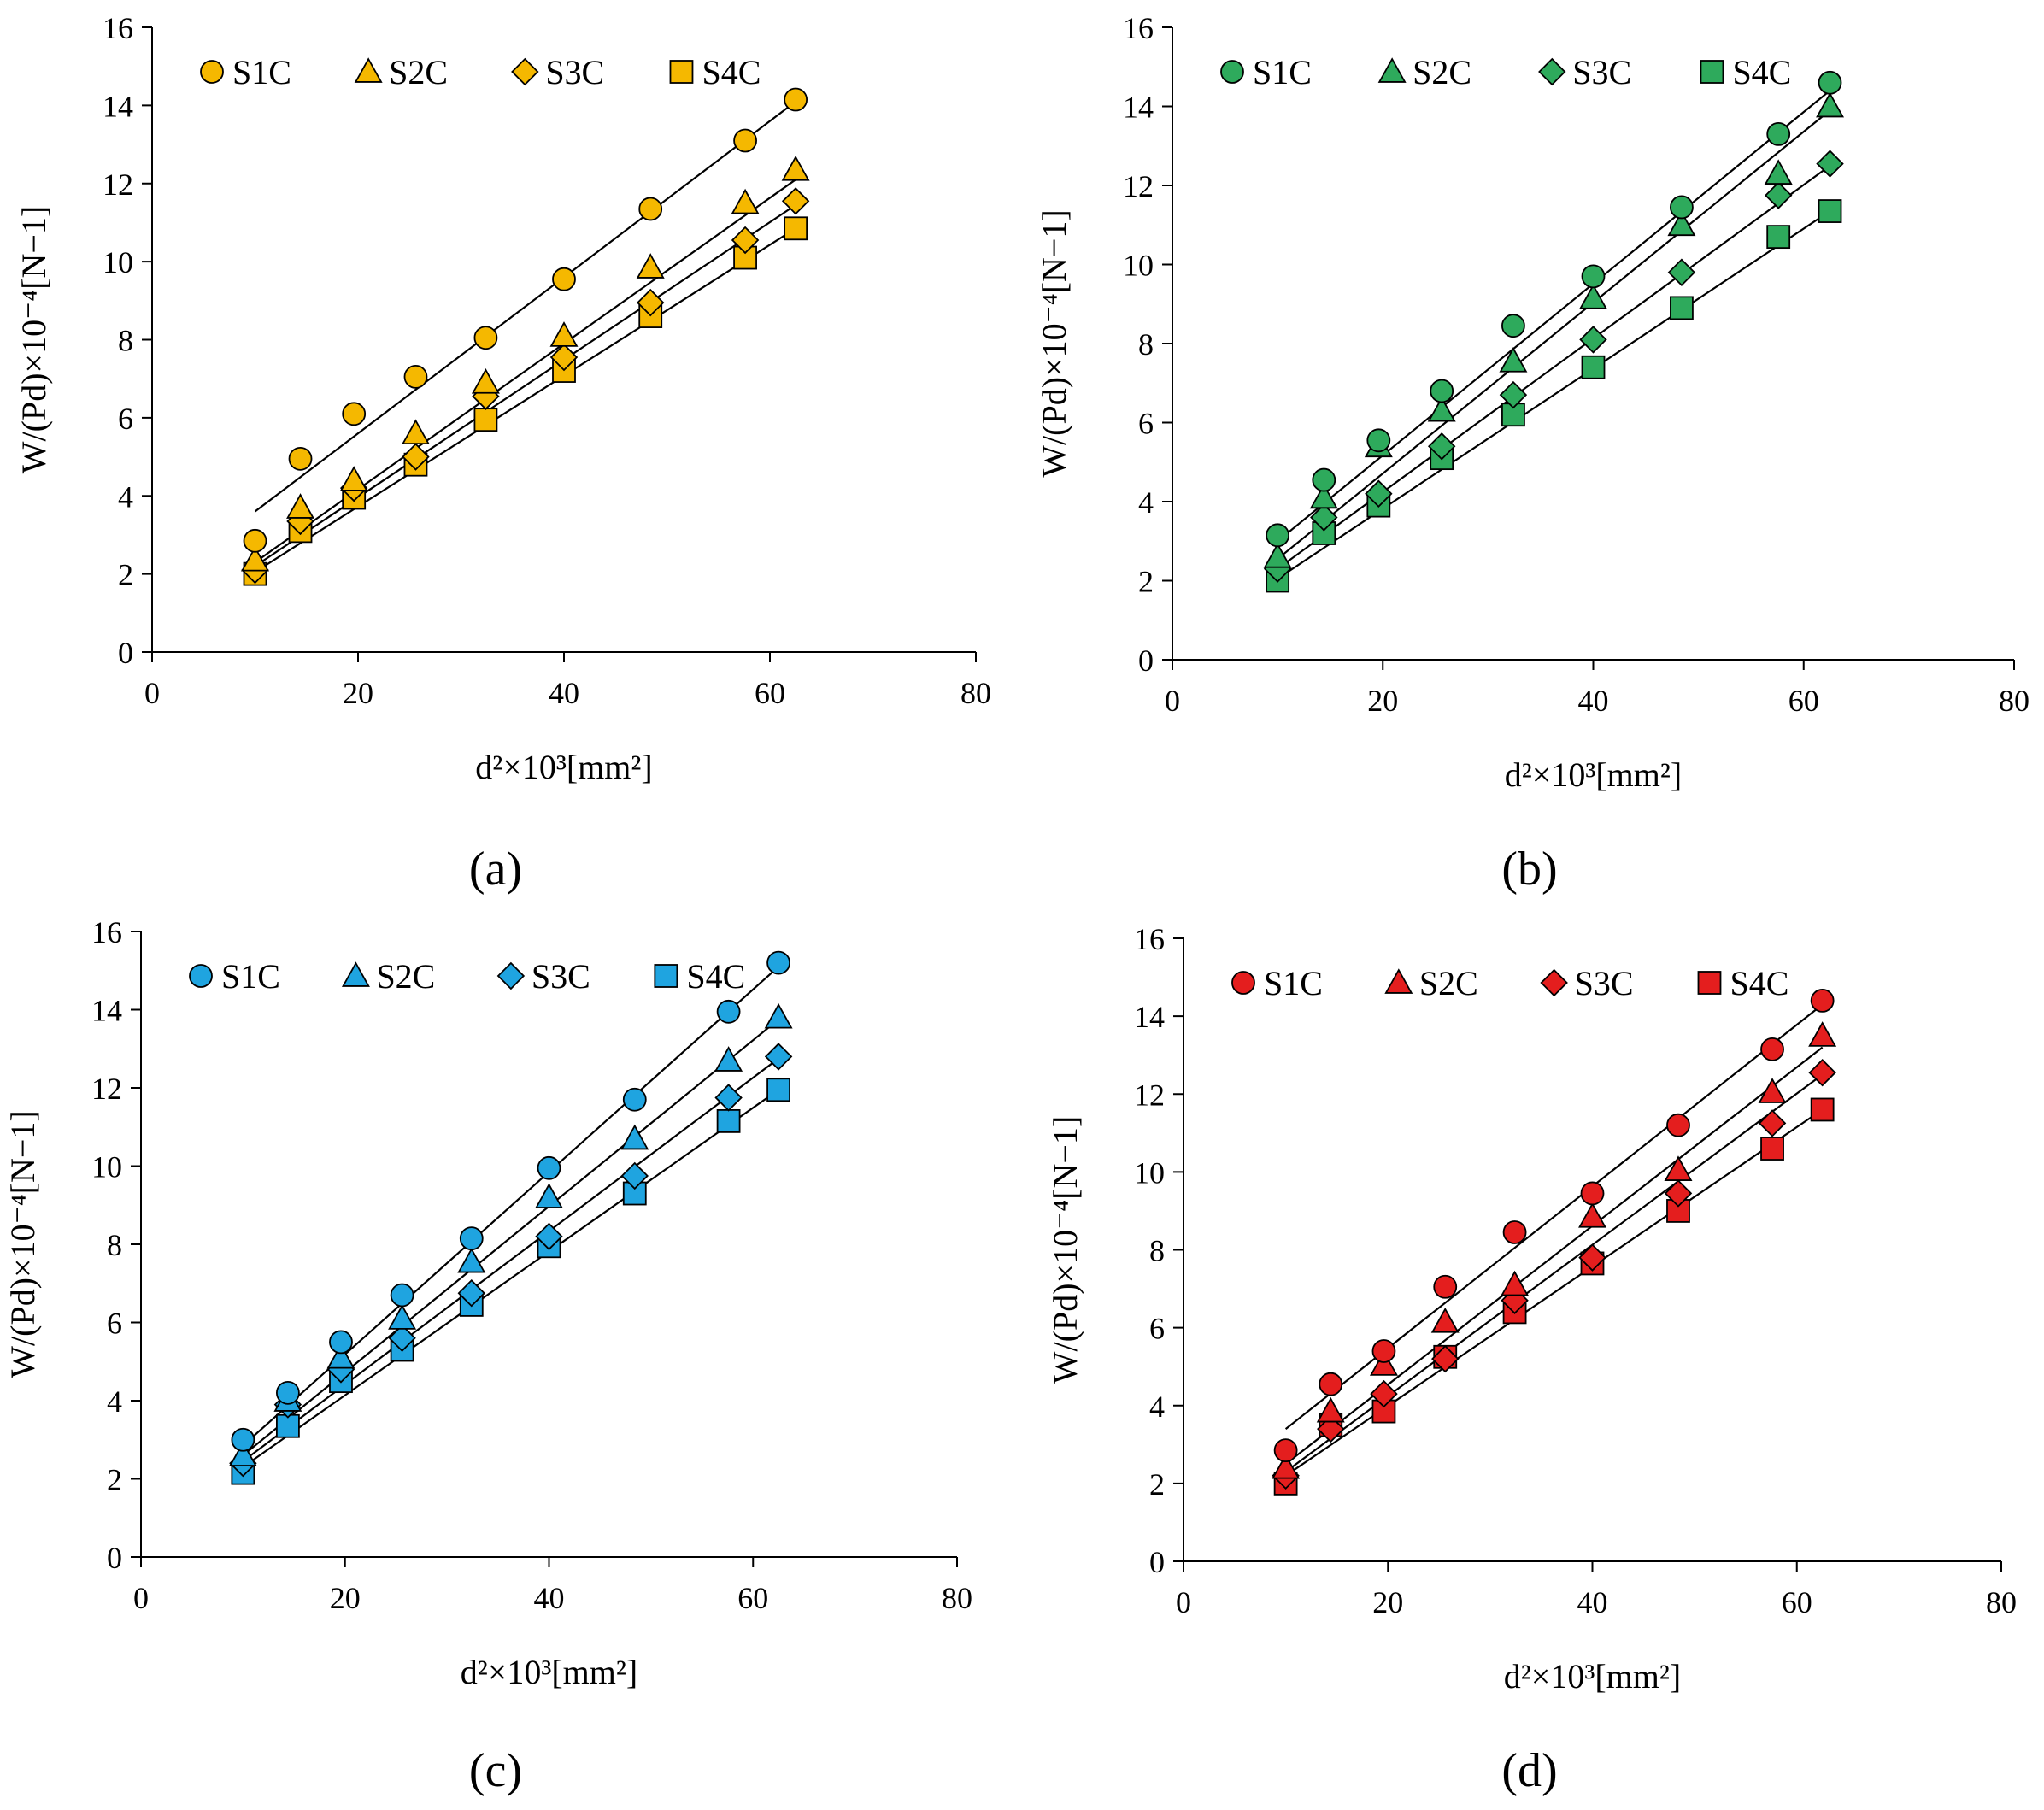  Describe the element at coordinates (1594, 701) in the screenshot. I see `x-tick-label: 40` at that location.